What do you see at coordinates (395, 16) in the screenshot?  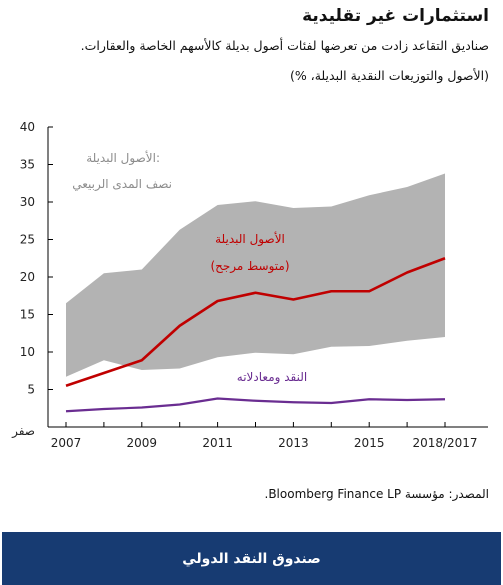 I see `chart-title: استثمارات غير تقليدية` at bounding box center [395, 16].